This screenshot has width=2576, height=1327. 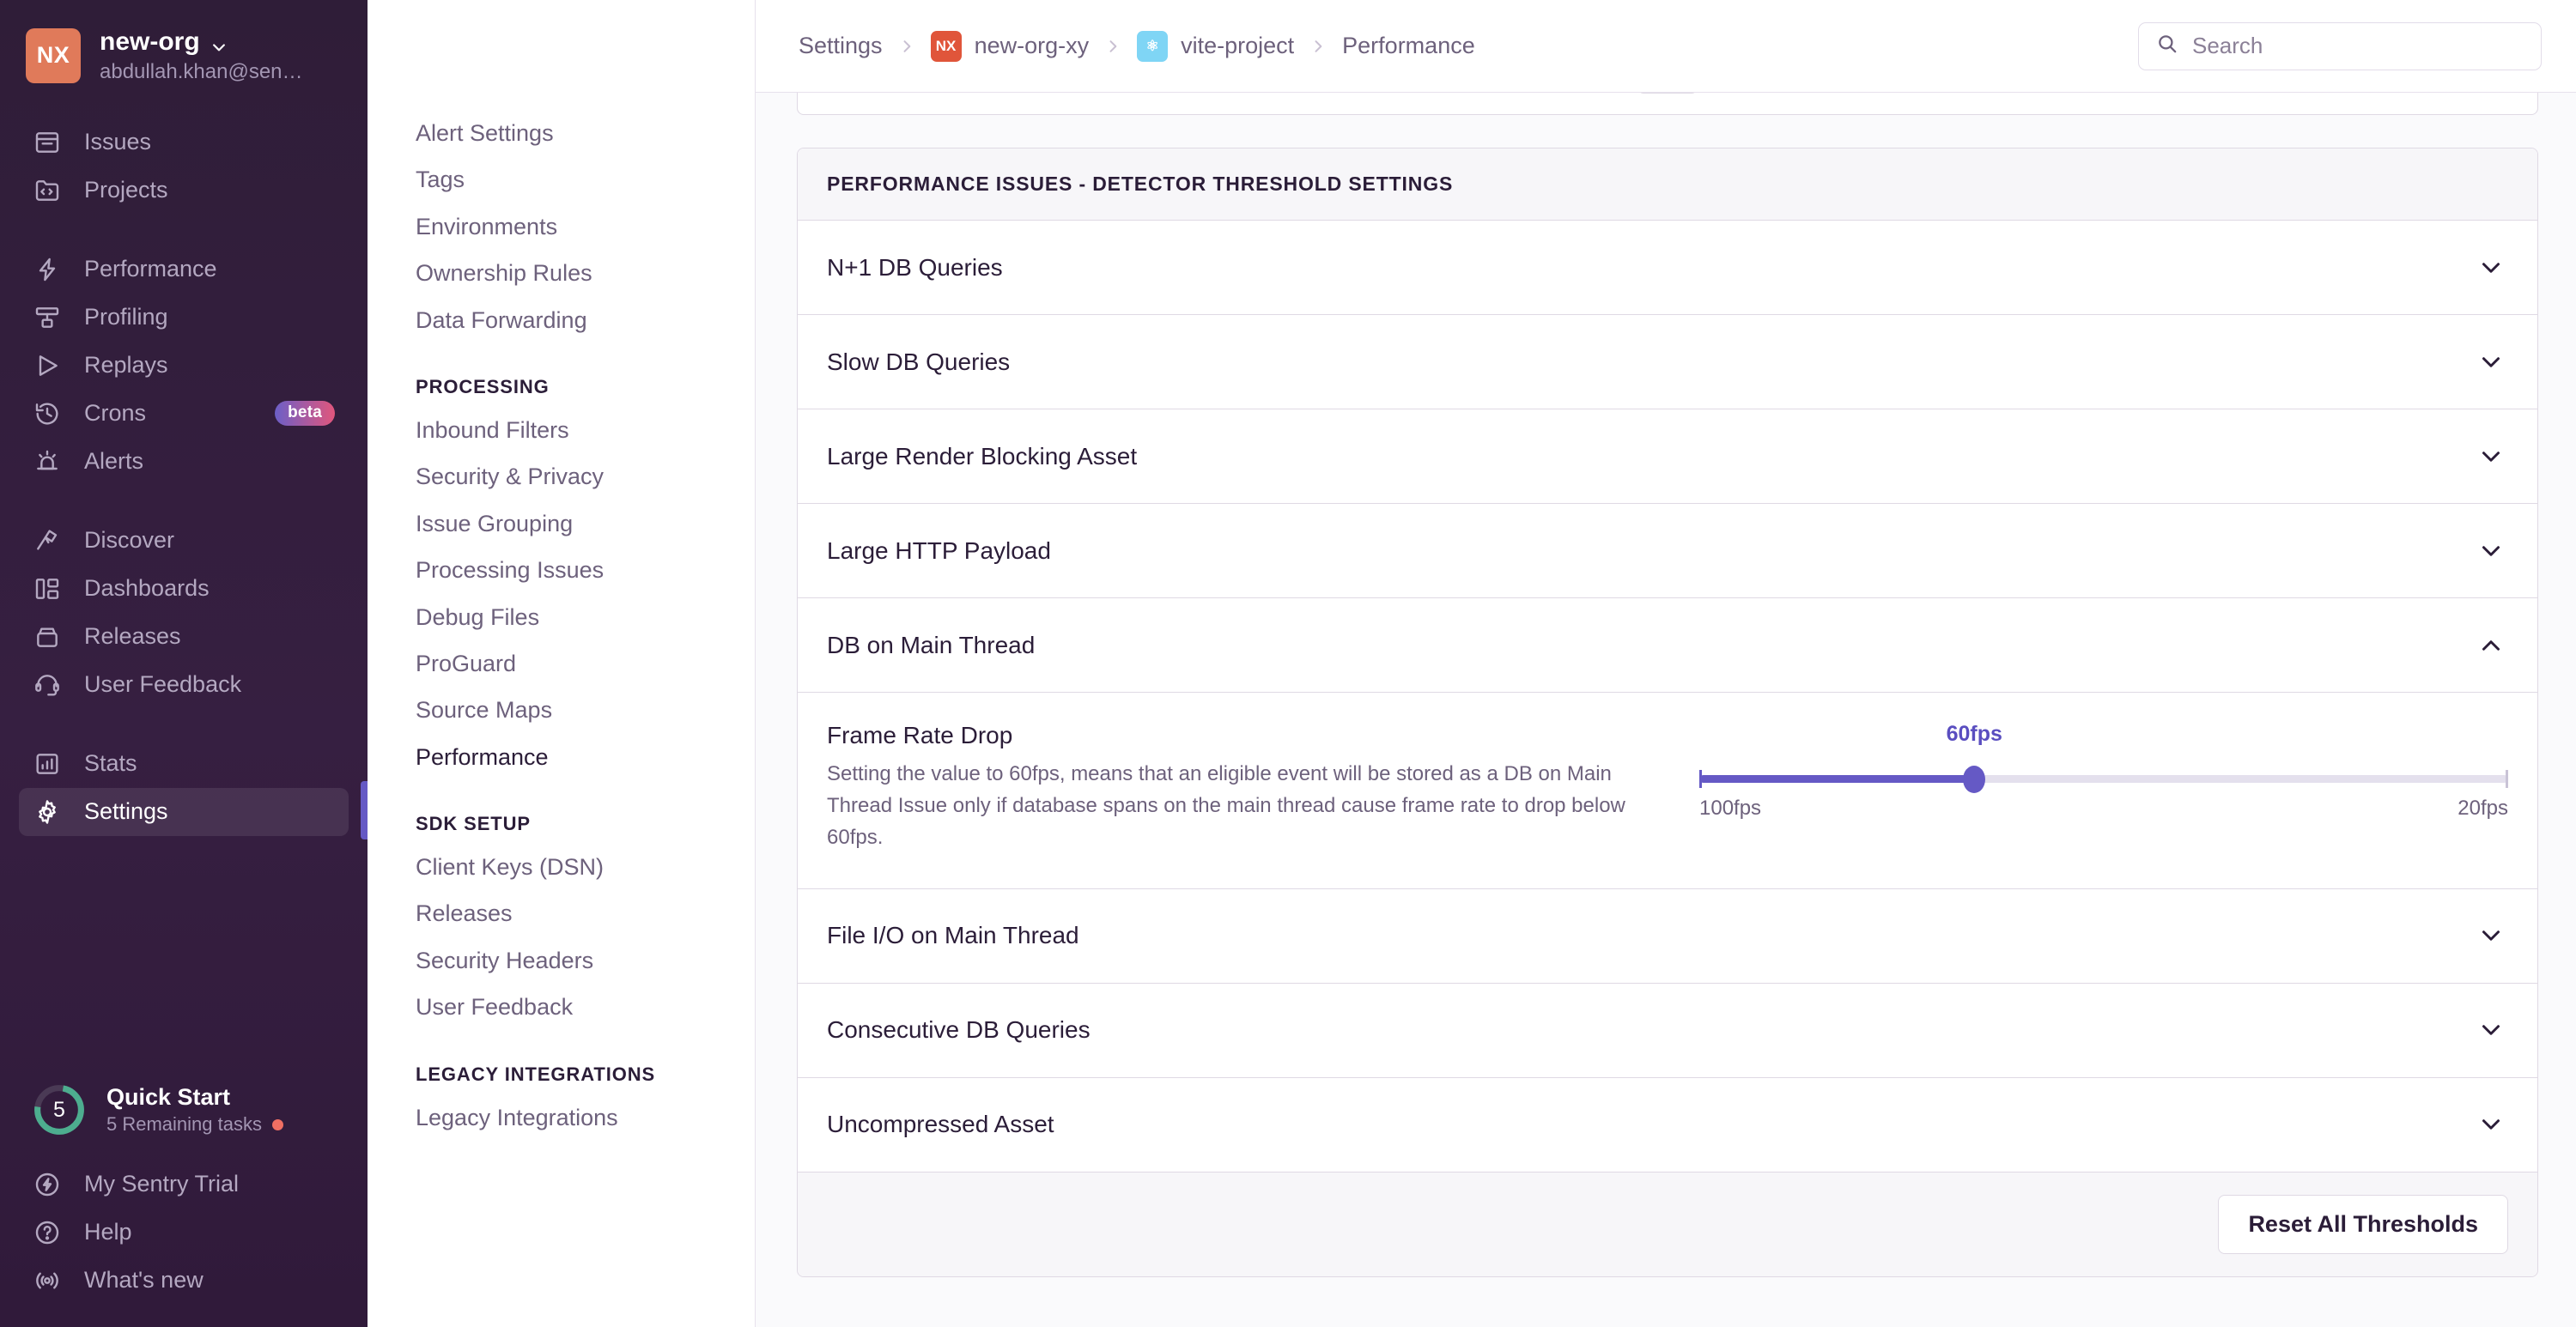 What do you see at coordinates (184, 685) in the screenshot?
I see `sidebar-item-user-feedback: User Feedback` at bounding box center [184, 685].